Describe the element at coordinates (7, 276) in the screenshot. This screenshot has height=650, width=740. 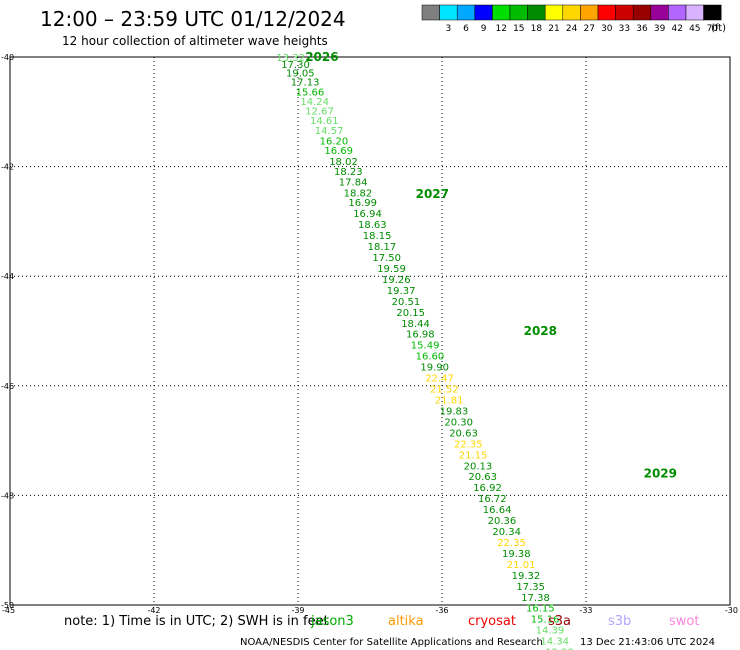
I see `y-tick-label: -44` at that location.